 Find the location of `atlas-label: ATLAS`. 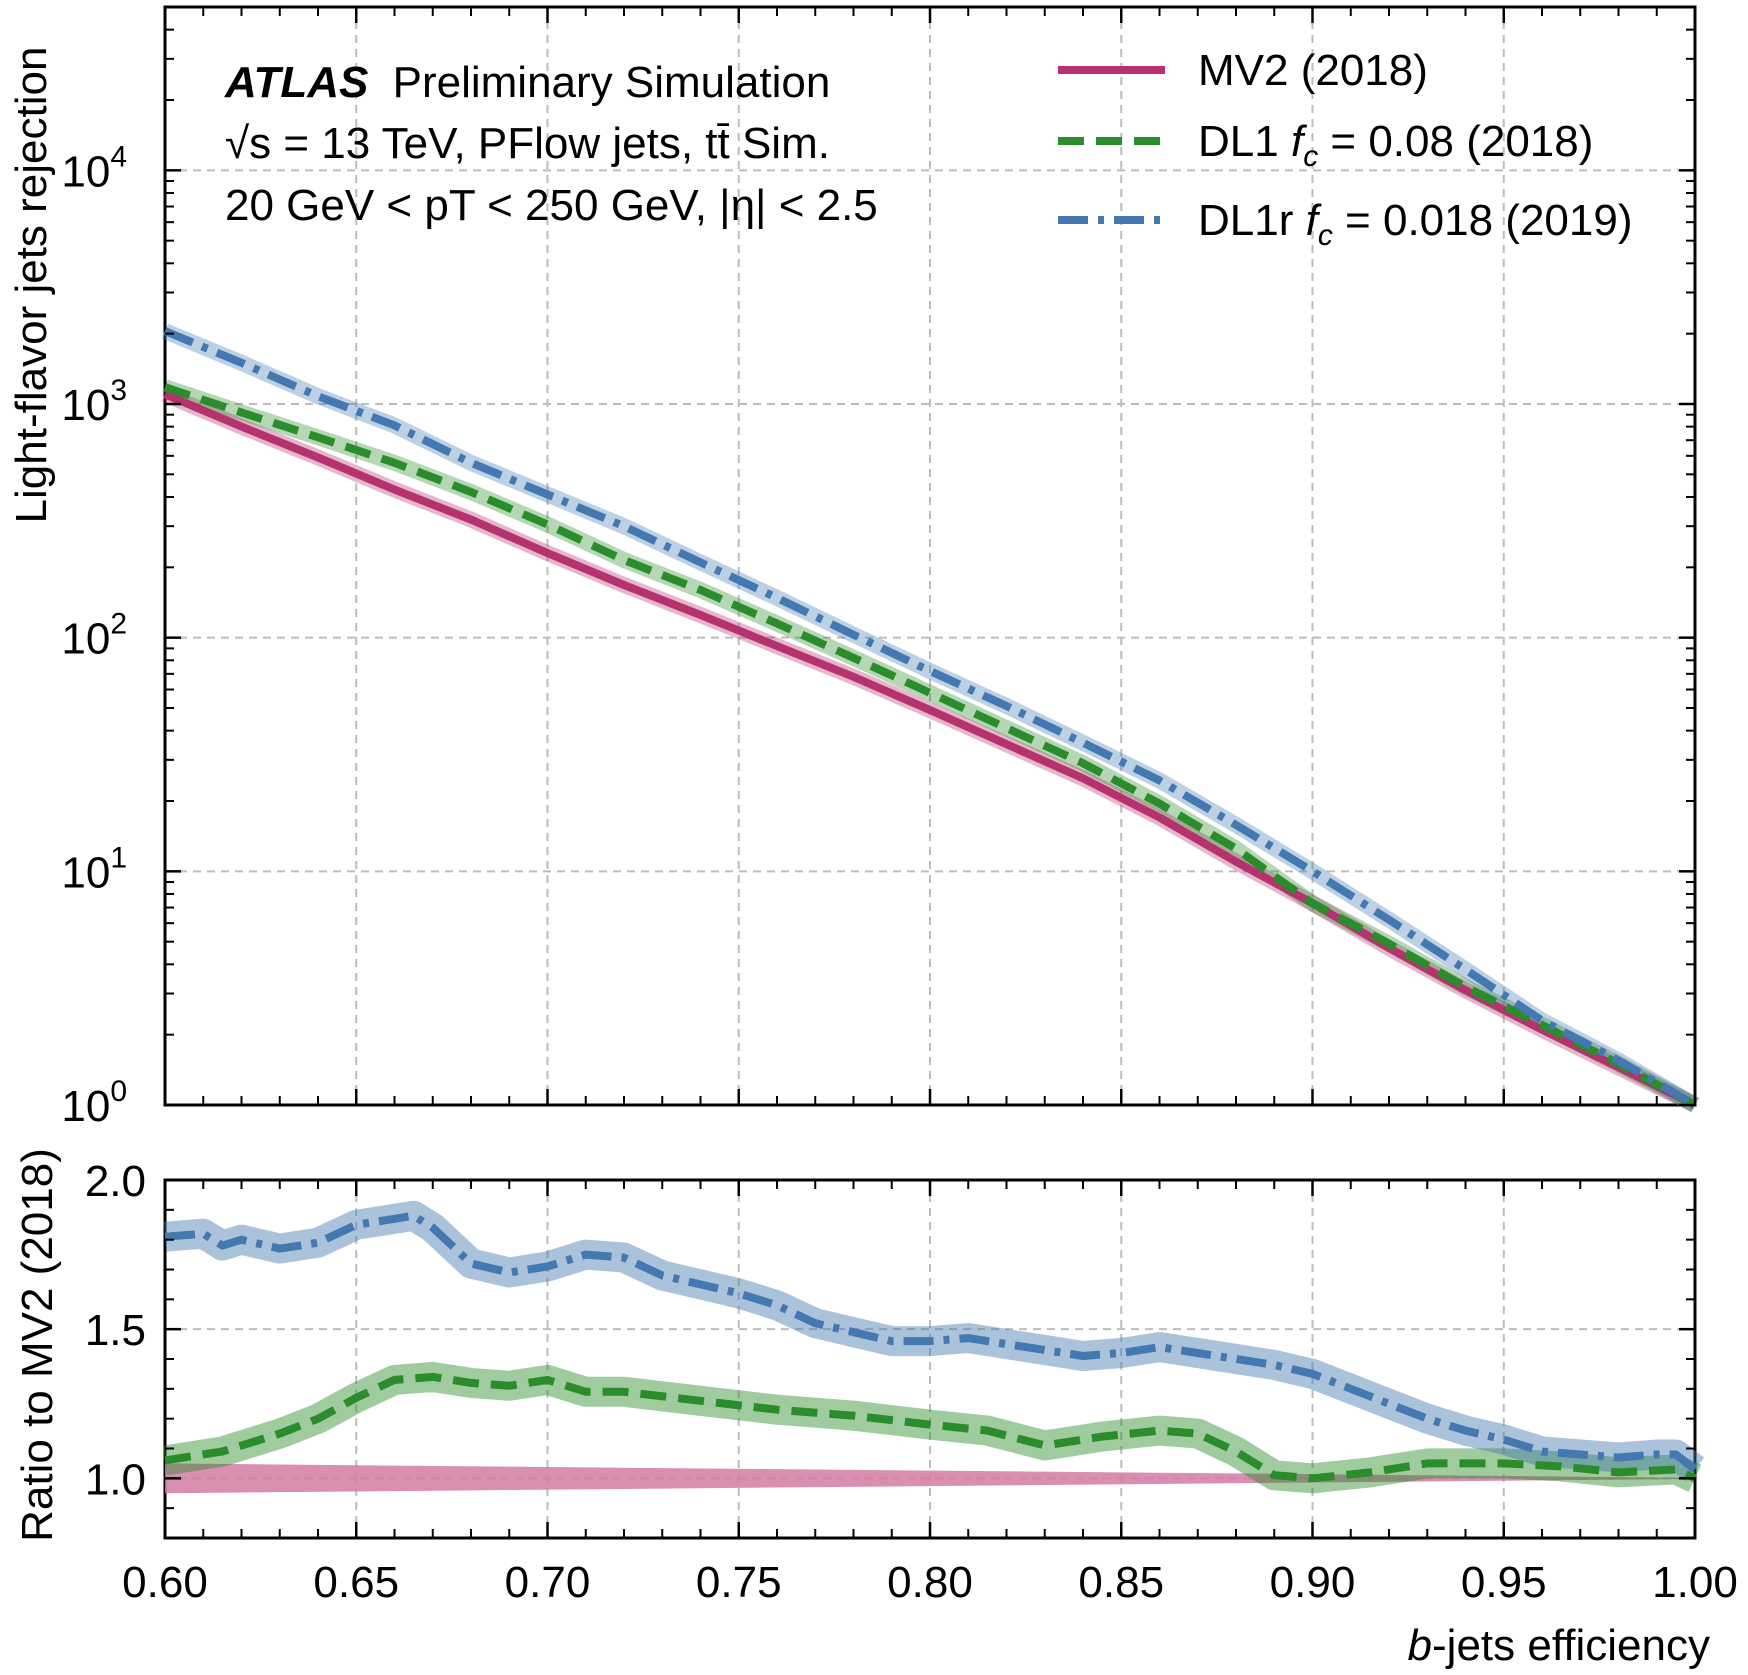

atlas-label: ATLAS is located at coordinates (296, 82).